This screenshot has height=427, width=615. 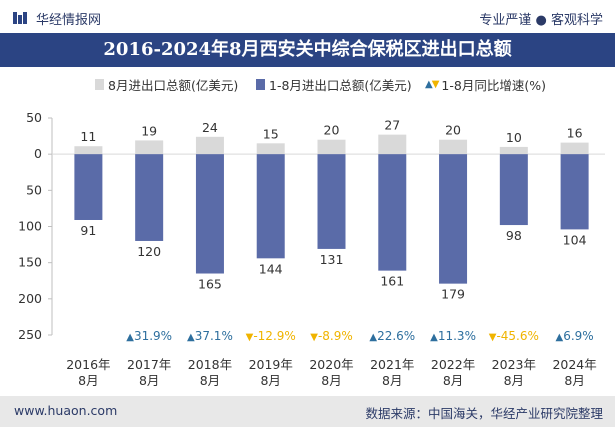 I want to click on growth-value: -45.6%, so click(x=517, y=336).